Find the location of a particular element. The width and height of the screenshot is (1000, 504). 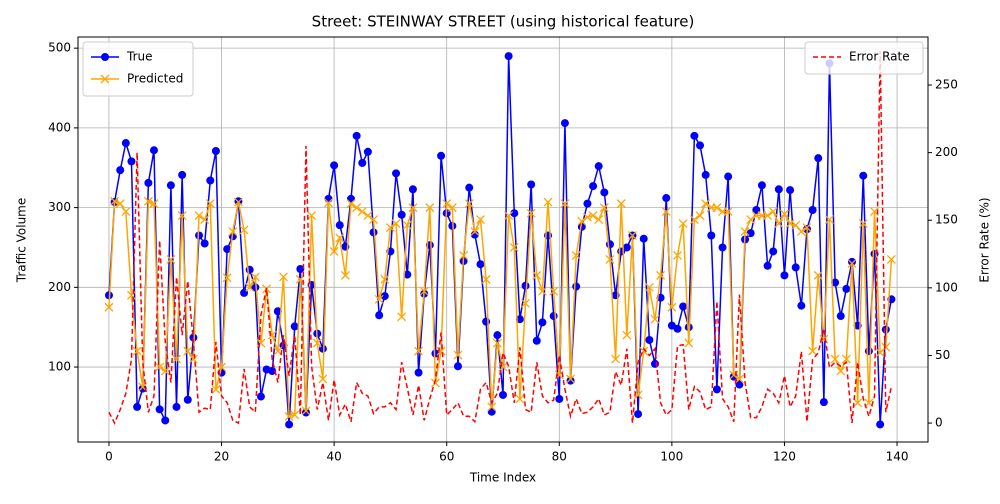

legend-label: True is located at coordinates (139, 57).